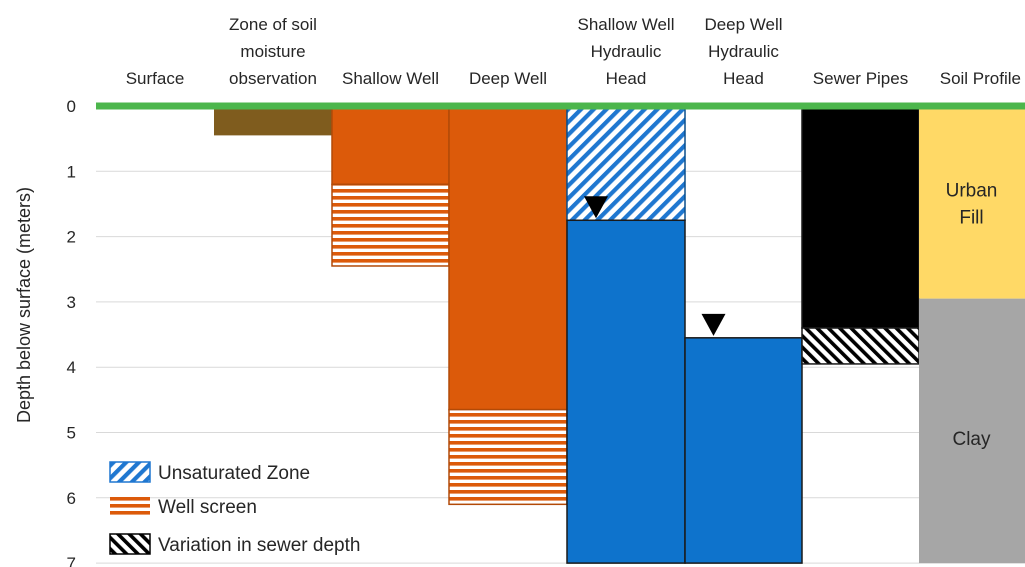 Image resolution: width=1025 pixels, height=567 pixels. I want to click on y-tick-label: 4, so click(71, 367).